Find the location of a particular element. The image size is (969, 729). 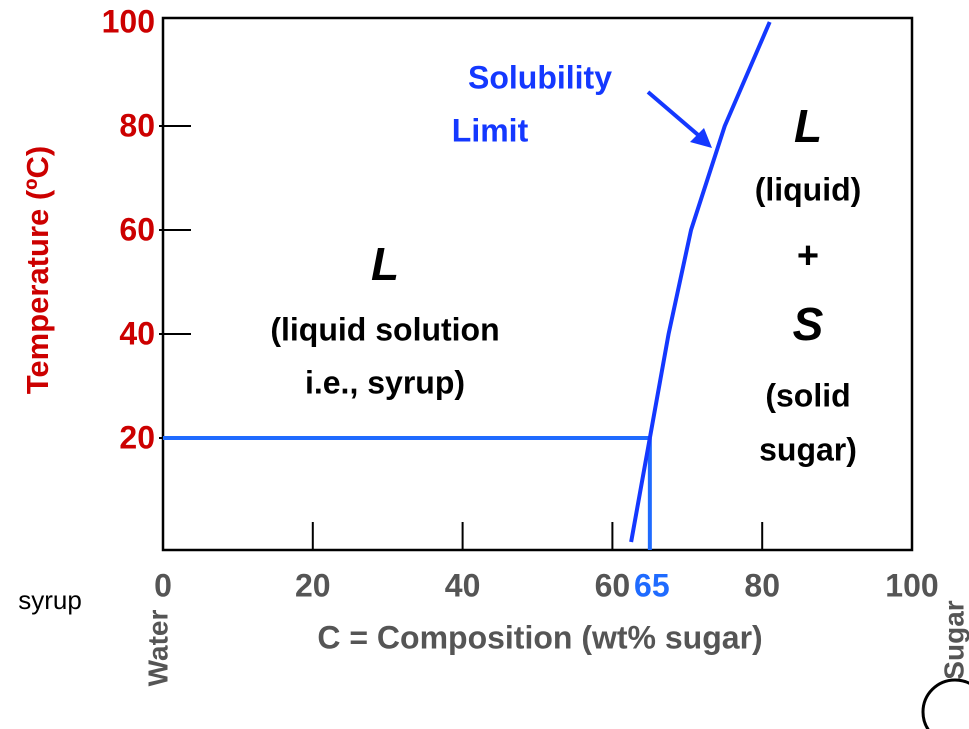

x-tick-label: 0 is located at coordinates (163, 585).